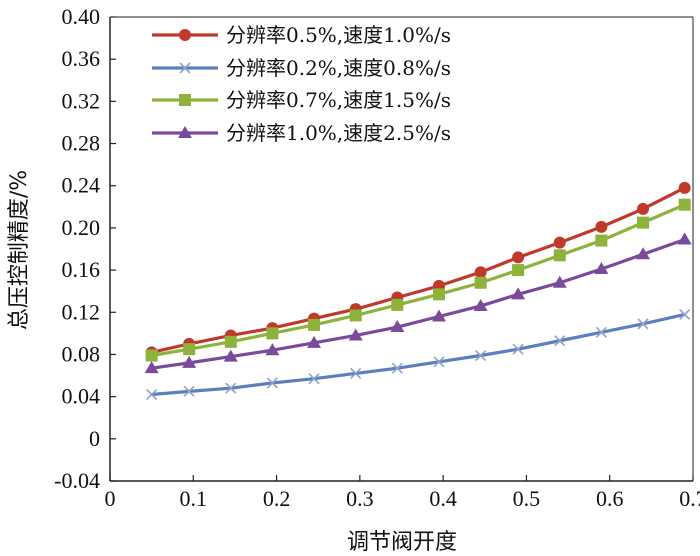 The height and width of the screenshot is (556, 700). I want to click on y-tick-label: 0.36, so click(81, 58).